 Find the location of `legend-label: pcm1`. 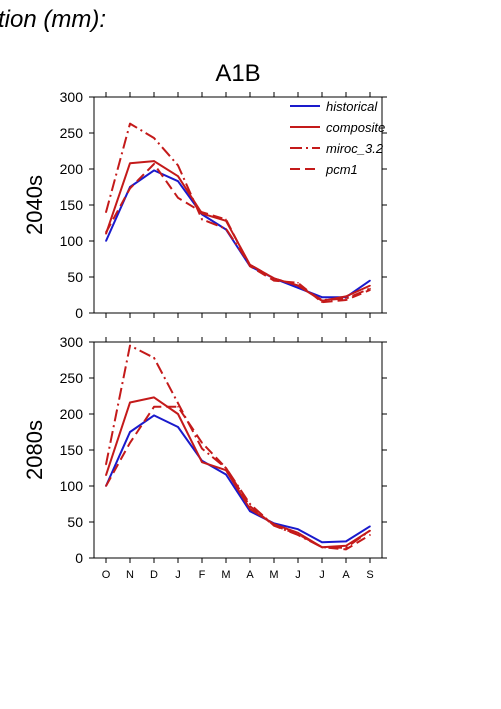

legend-label: pcm1 is located at coordinates (341, 169).